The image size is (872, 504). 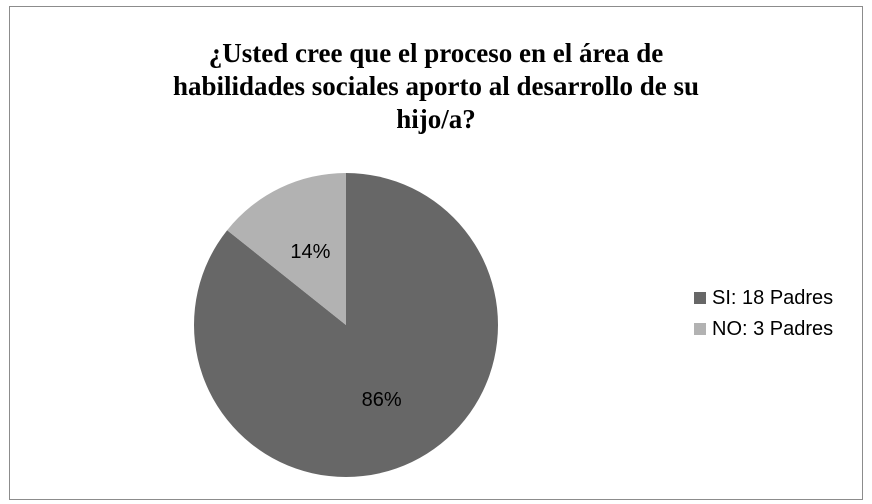 What do you see at coordinates (773, 328) in the screenshot?
I see `legend-label-no: NO: 3 Padres` at bounding box center [773, 328].